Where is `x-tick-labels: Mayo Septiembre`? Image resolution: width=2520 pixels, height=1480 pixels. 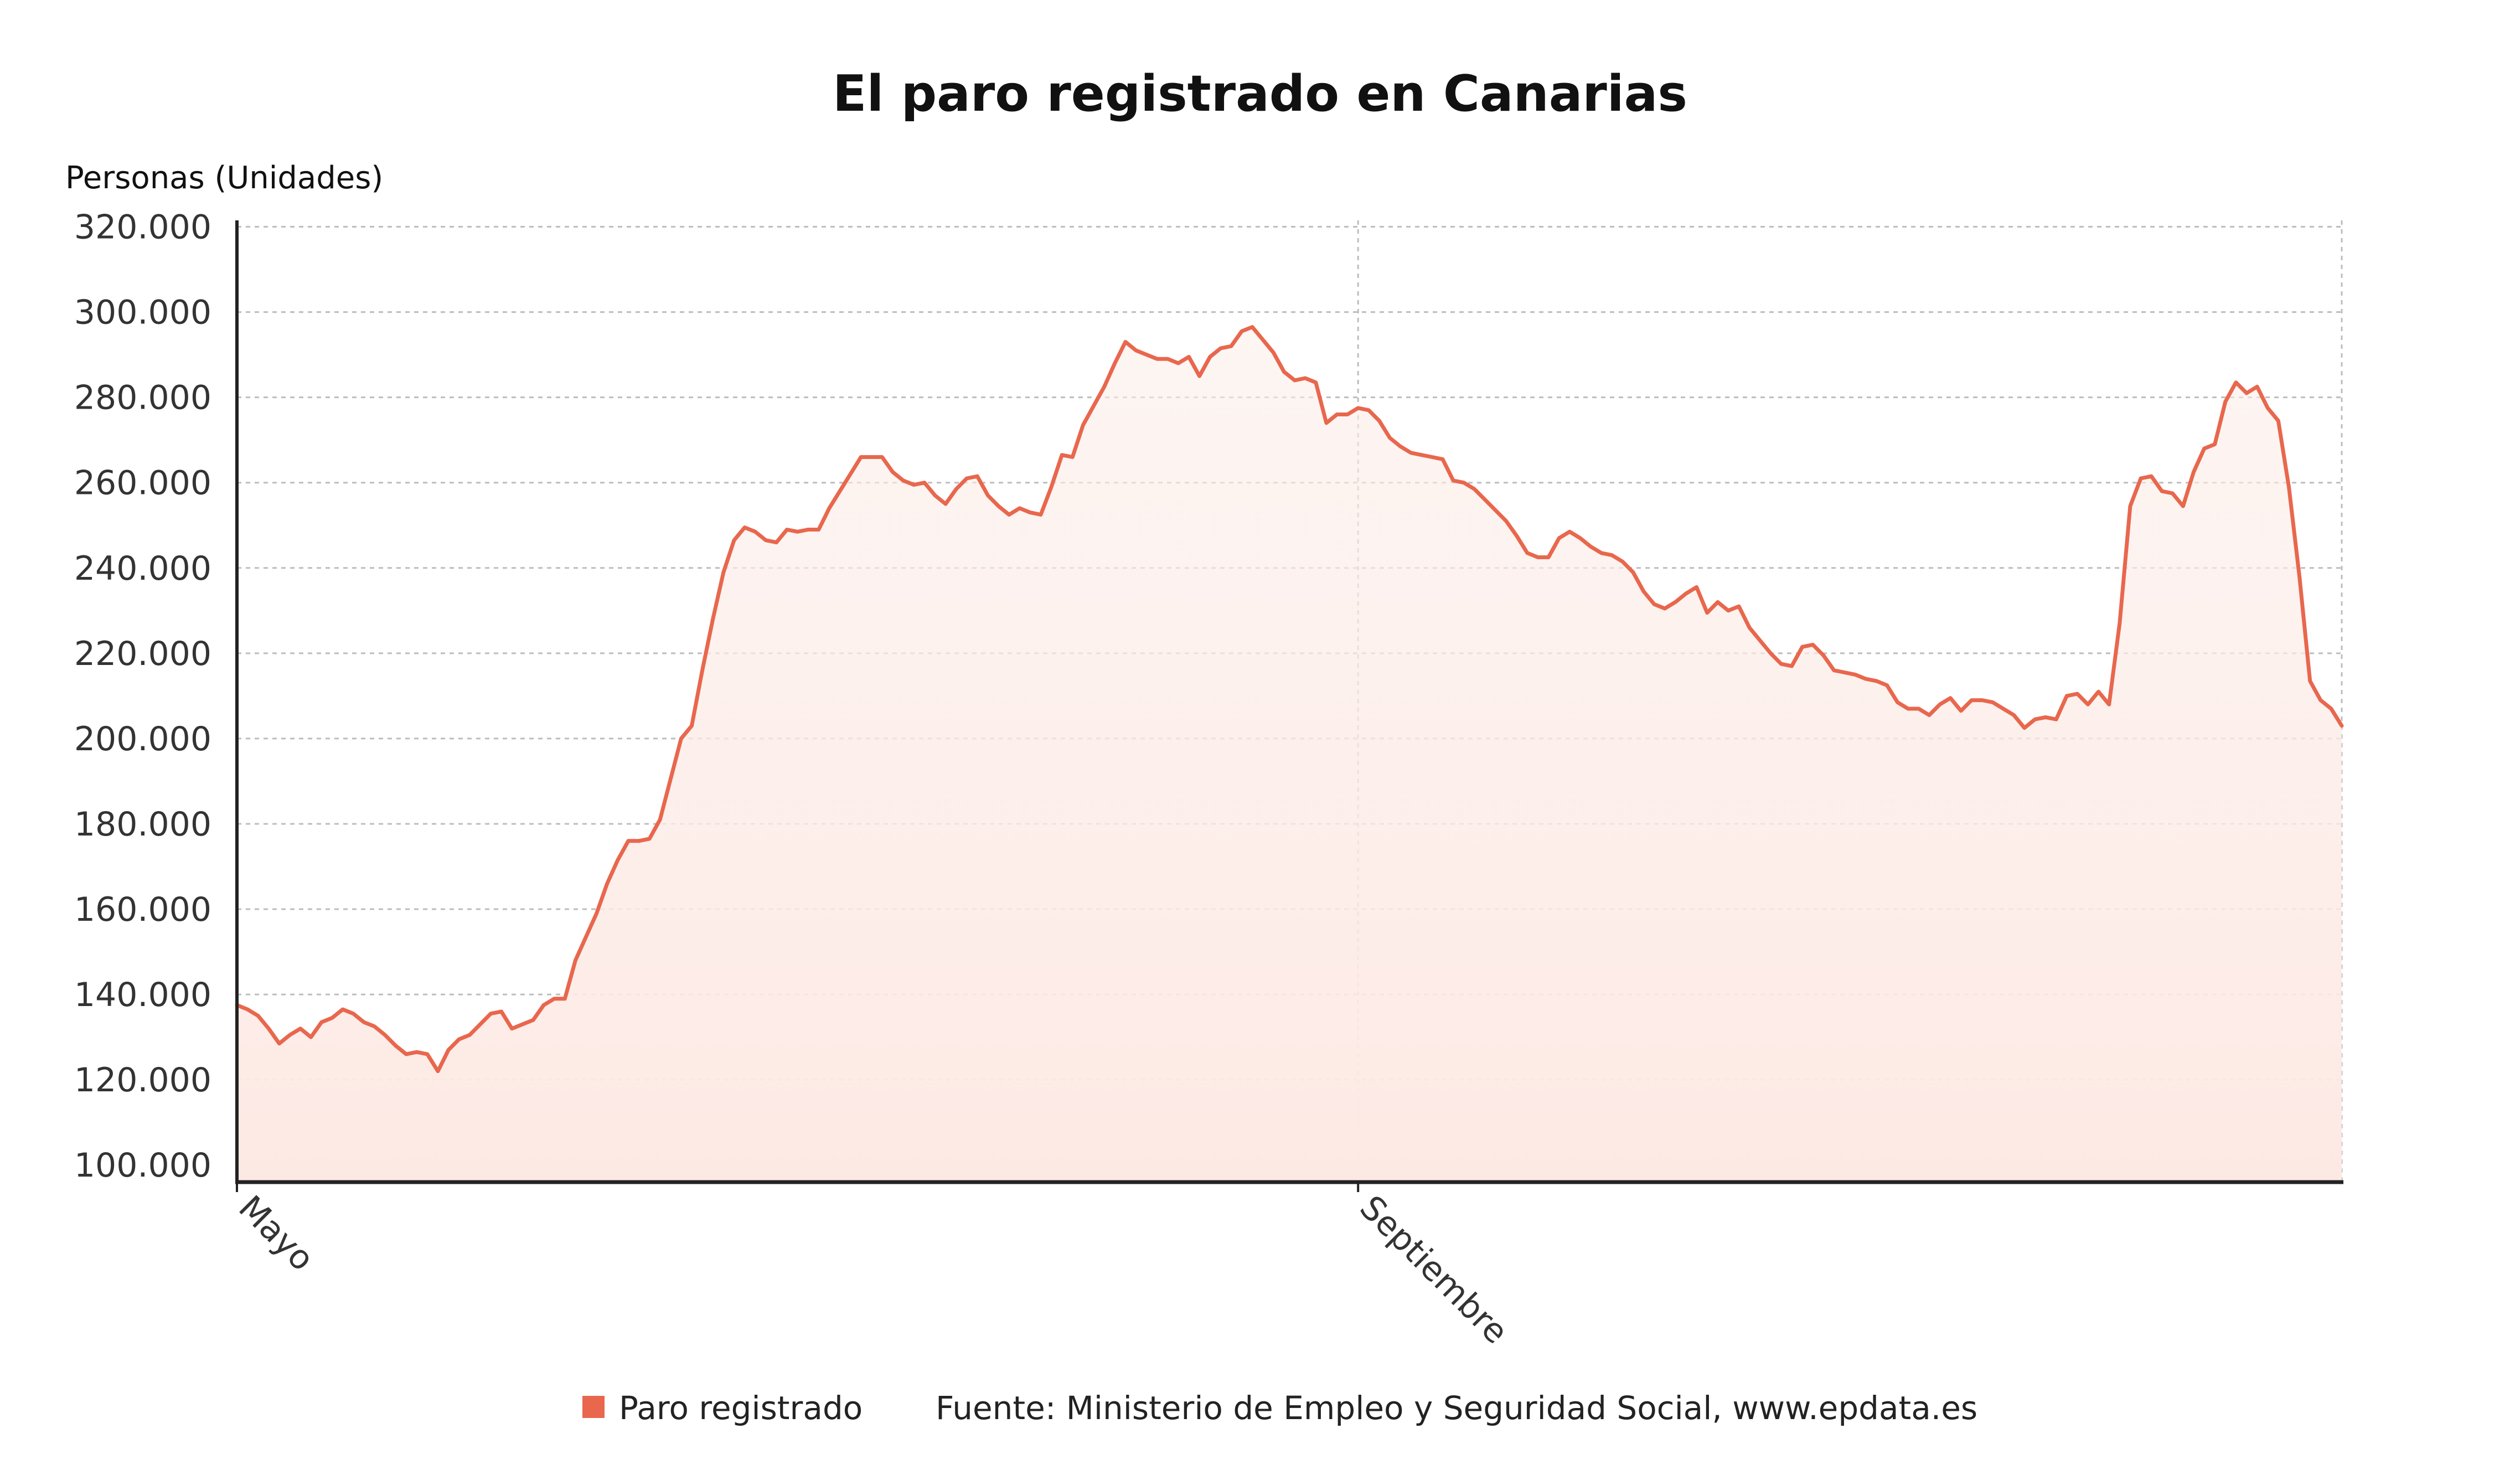
x-tick-labels: Mayo Septiembre is located at coordinates (873, 1270).